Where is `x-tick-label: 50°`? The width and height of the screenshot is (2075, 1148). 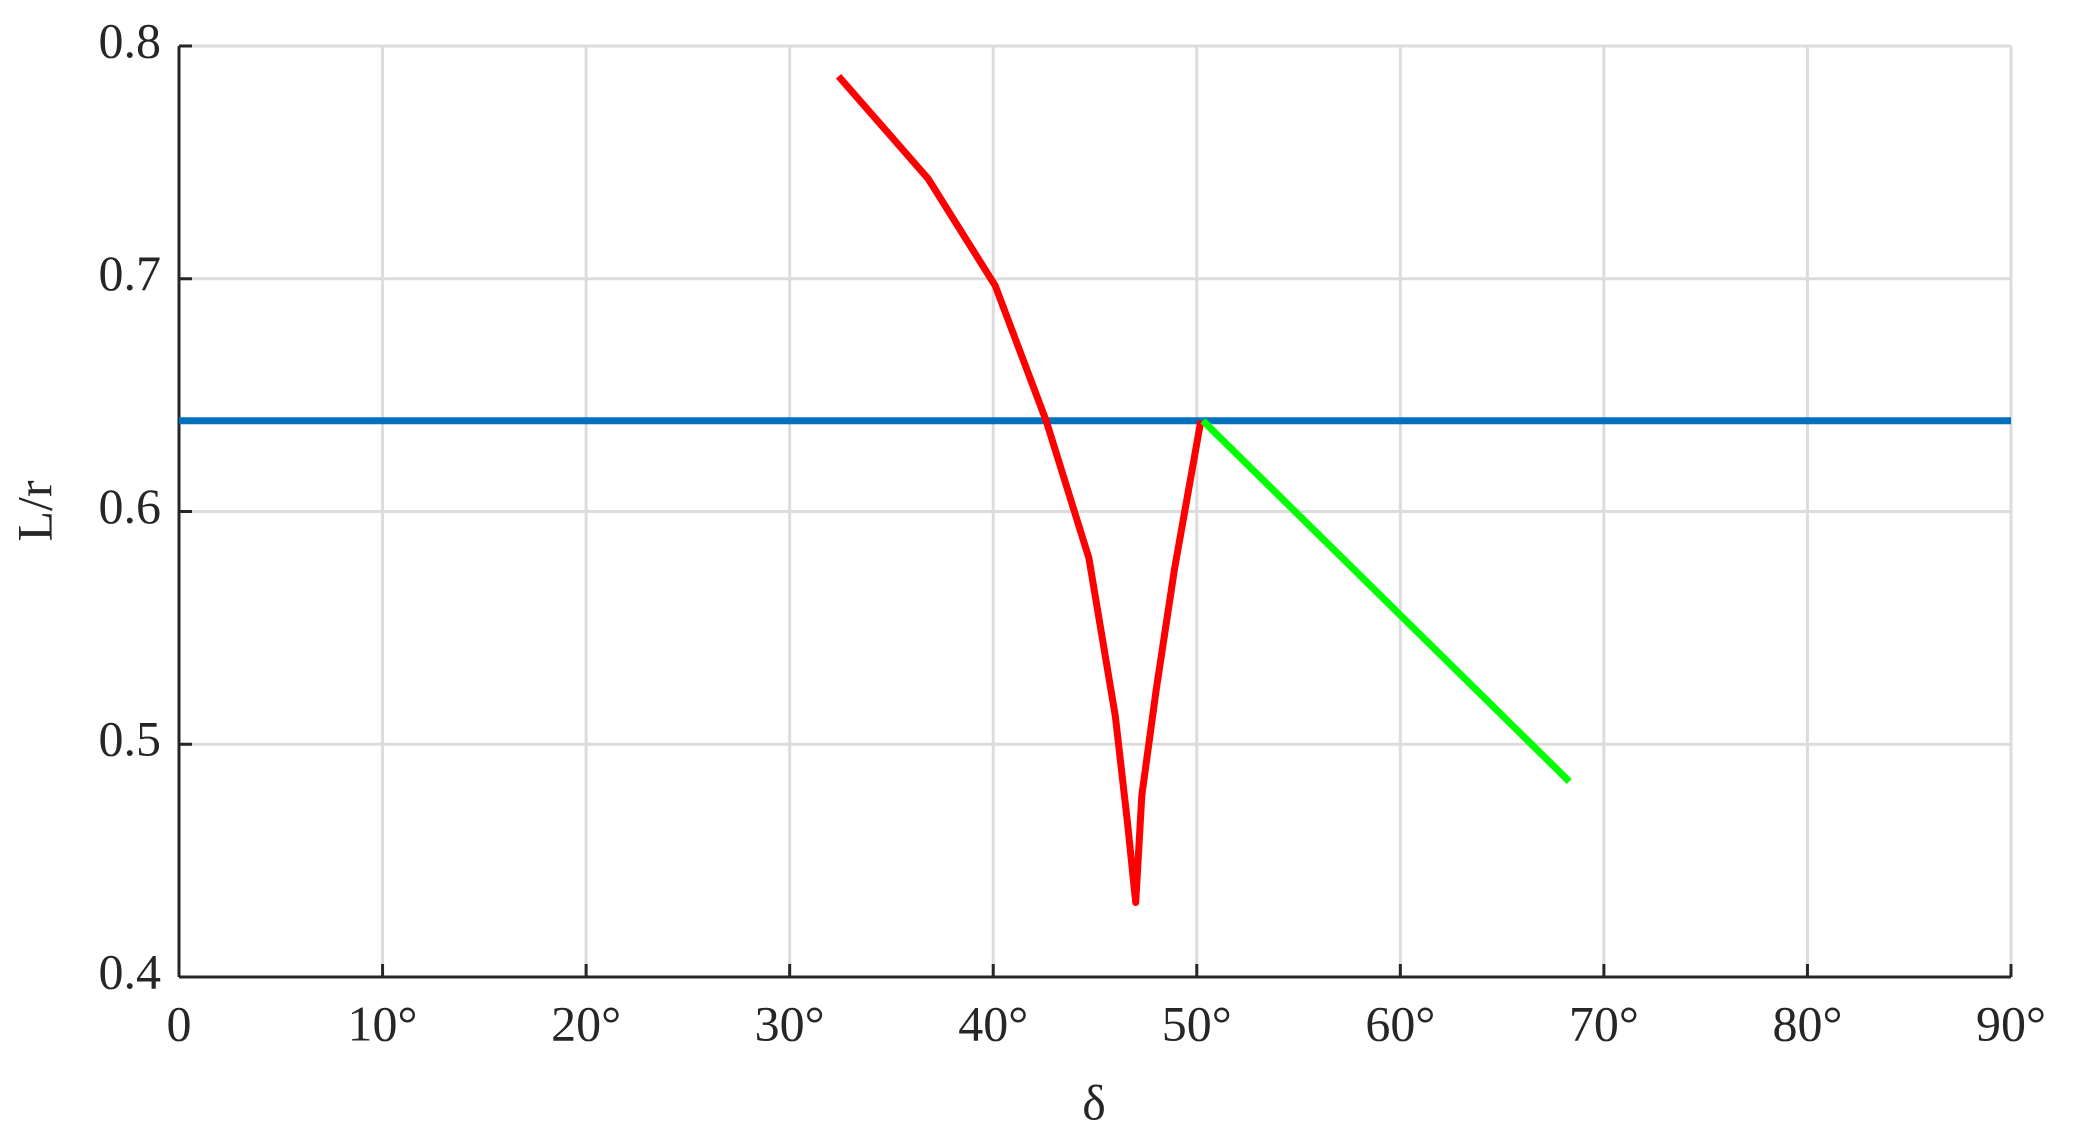
x-tick-label: 50° is located at coordinates (1197, 1023).